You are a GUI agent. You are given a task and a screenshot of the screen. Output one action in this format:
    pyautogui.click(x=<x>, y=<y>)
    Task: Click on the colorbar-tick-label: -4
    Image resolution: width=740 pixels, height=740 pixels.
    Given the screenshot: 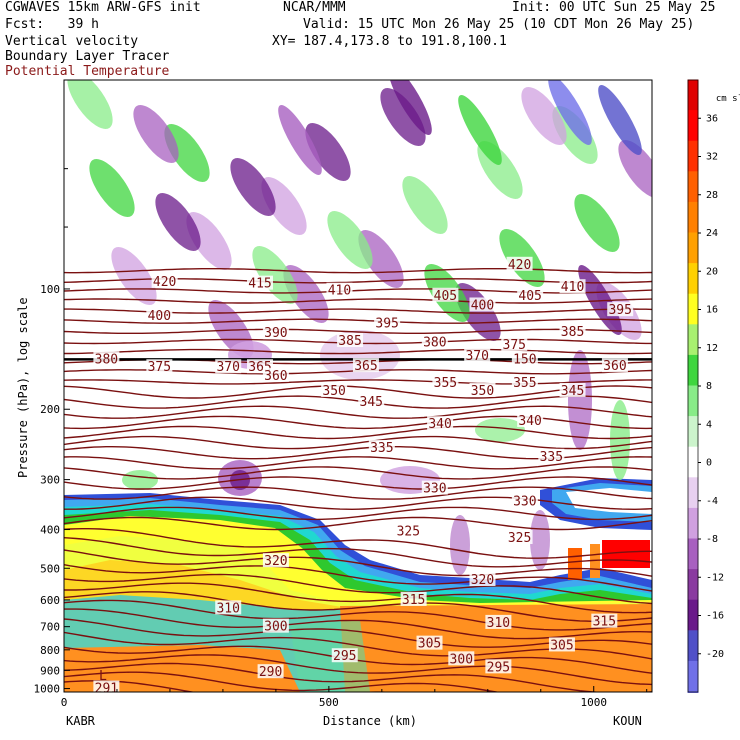 What is the action you would take?
    pyautogui.click(x=712, y=501)
    